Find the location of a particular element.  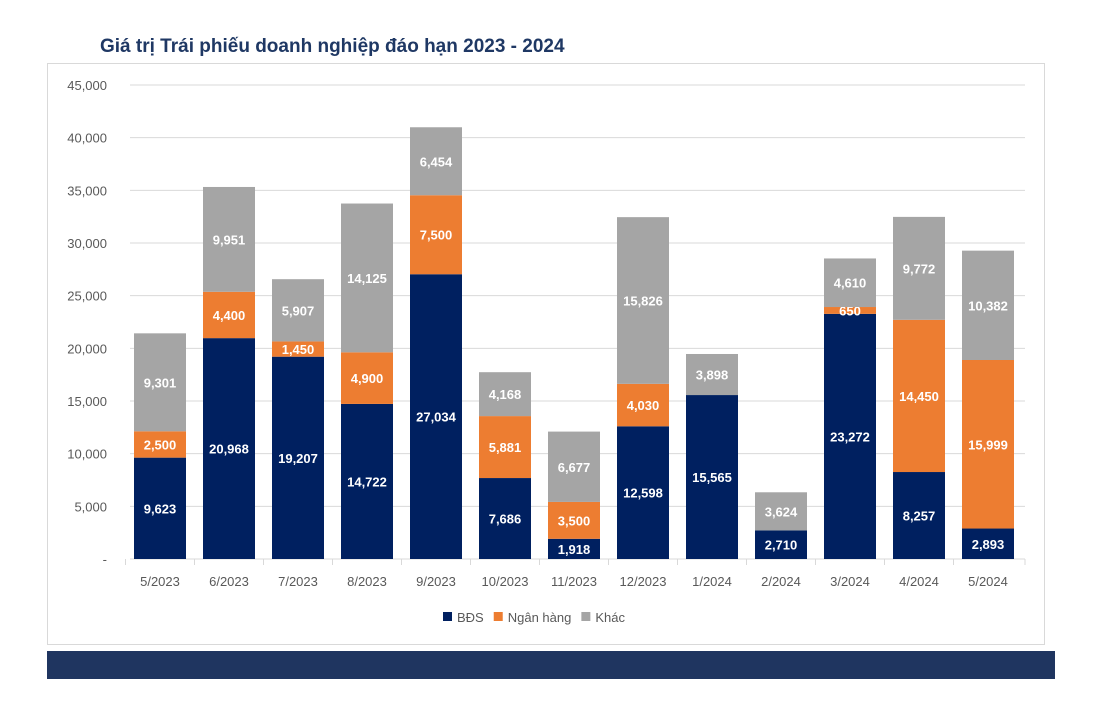

y-tick-label: 10,000 is located at coordinates (87, 454).